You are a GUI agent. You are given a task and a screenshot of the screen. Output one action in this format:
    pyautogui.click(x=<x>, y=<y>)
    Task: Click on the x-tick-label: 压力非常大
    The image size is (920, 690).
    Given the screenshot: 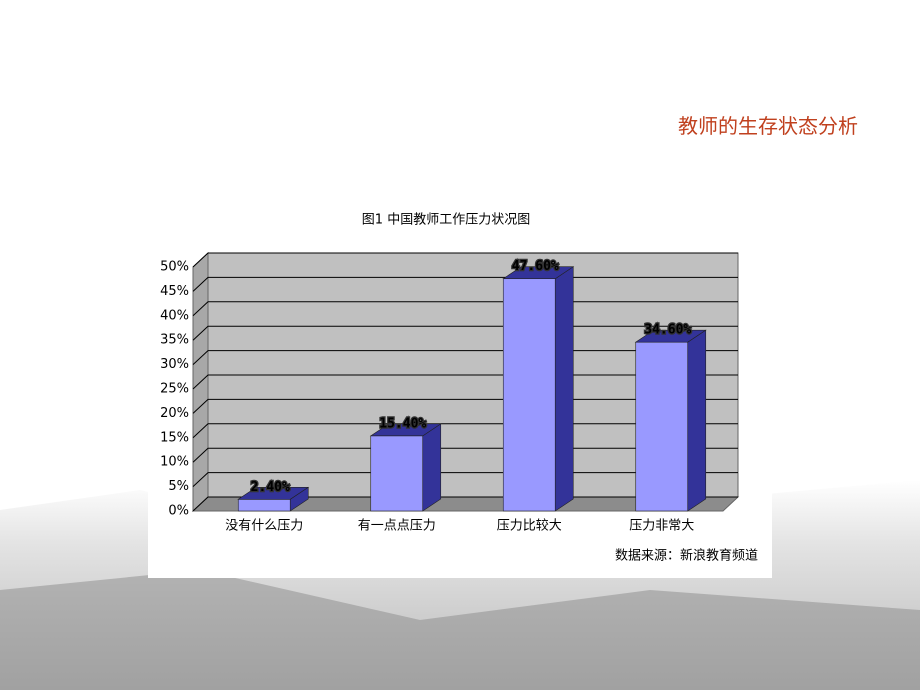 What is the action you would take?
    pyautogui.click(x=661, y=526)
    